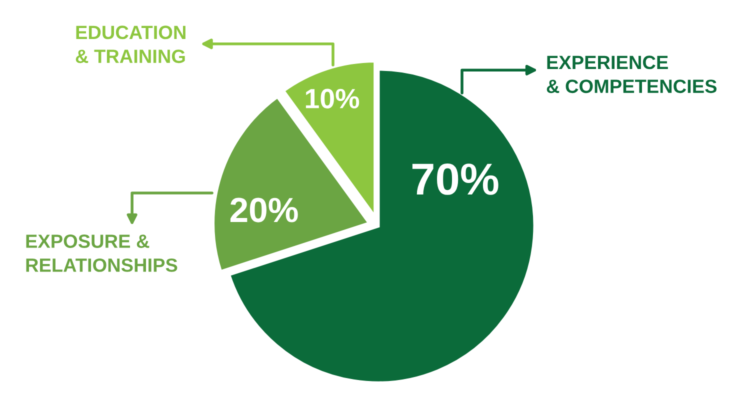 This screenshot has width=750, height=406. Describe the element at coordinates (631, 75) in the screenshot. I see `legend-label: EXPERIENCE & COMPETENCIES` at that location.